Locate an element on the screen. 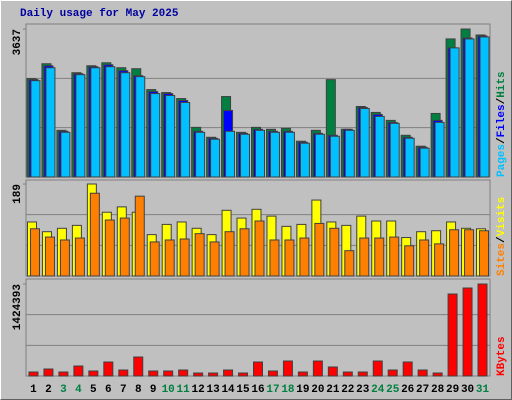  legend: Sites/Visits is located at coordinates (502, 236).